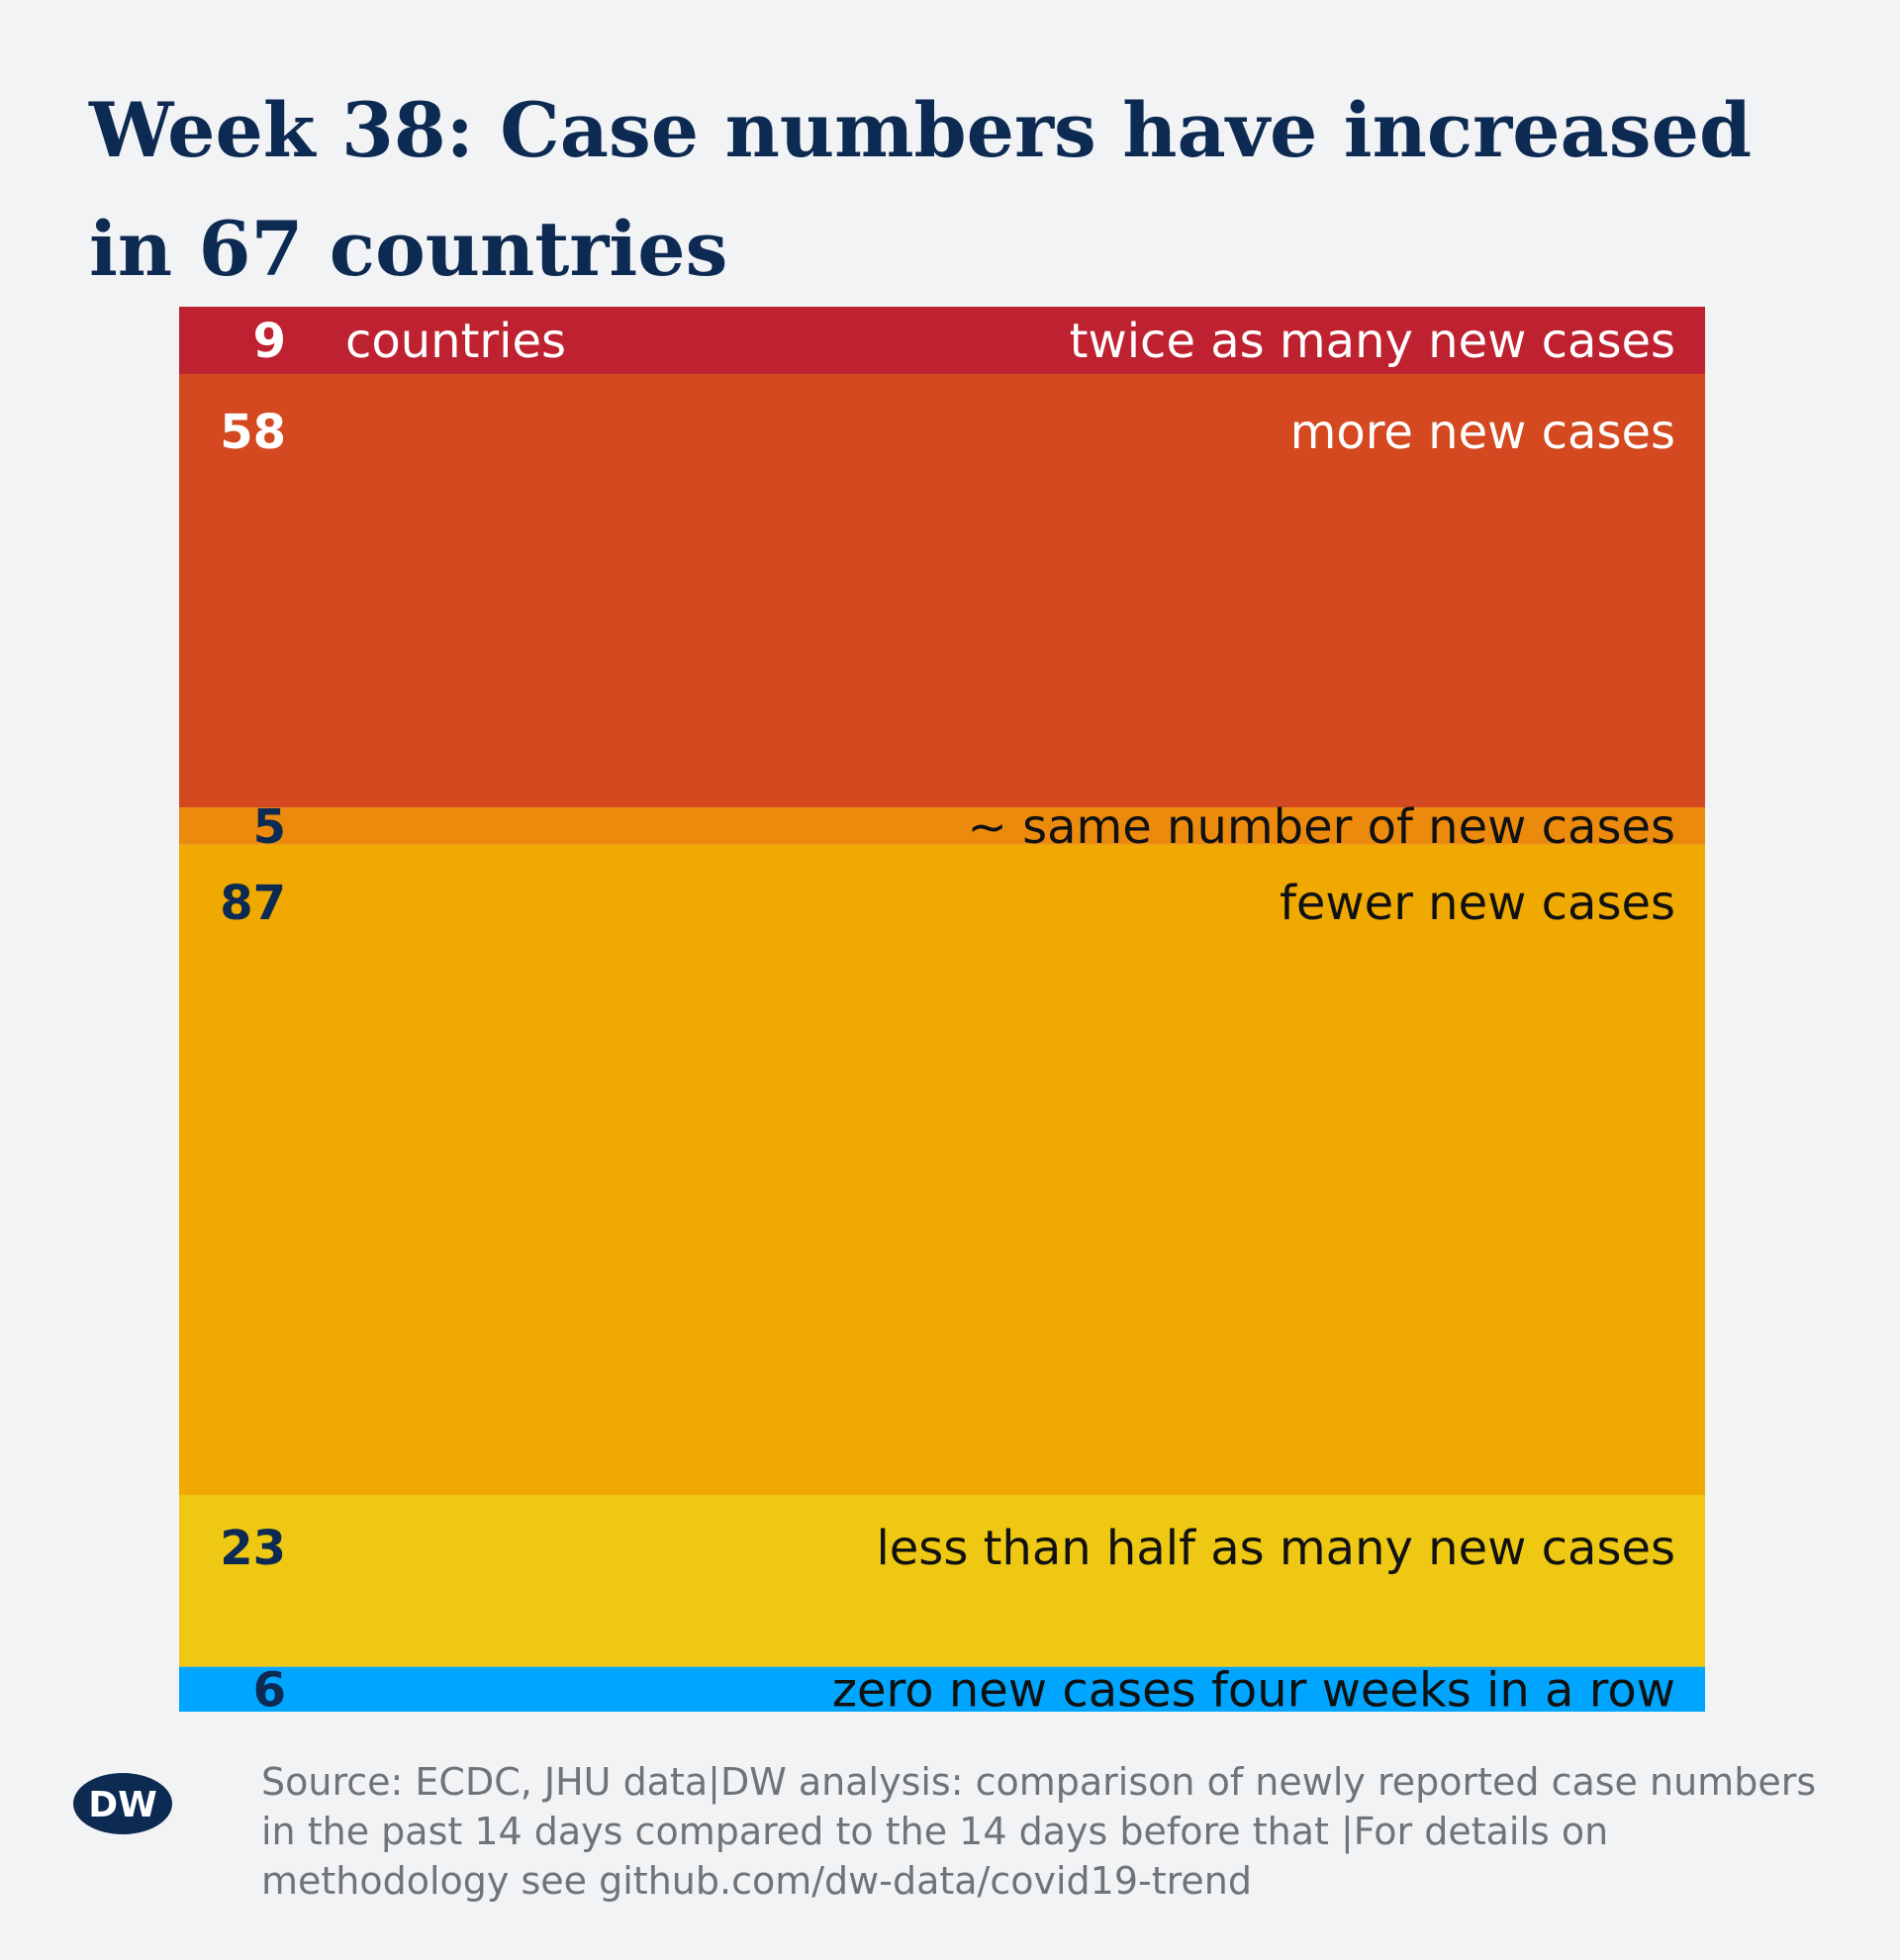 The image size is (1900, 1960). Describe the element at coordinates (1373, 341) in the screenshot. I see `segment-label-0: twice as many new cases` at that location.